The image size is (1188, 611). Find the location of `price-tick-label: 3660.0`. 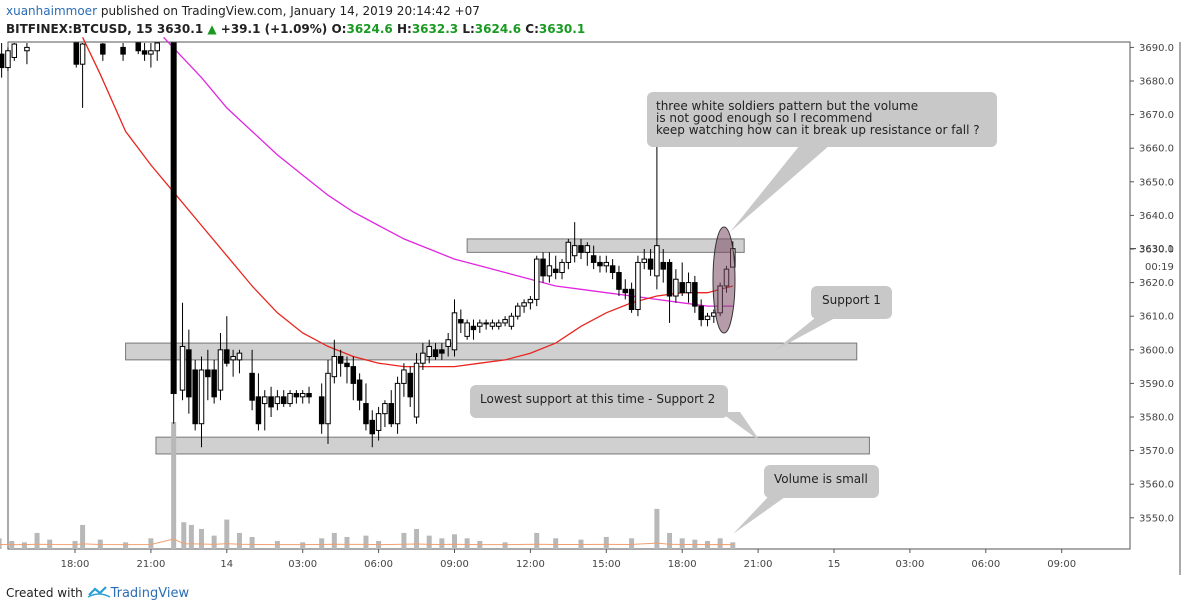

price-tick-label: 3660.0 is located at coordinates (1156, 149).